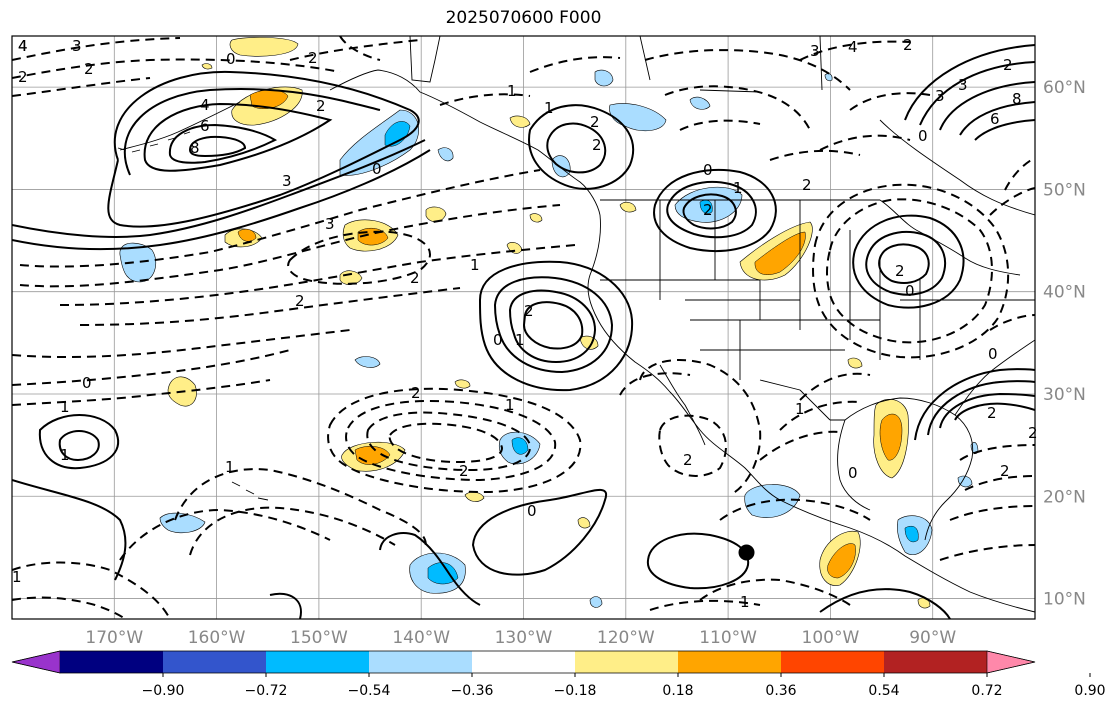  What do you see at coordinates (523, 18) in the screenshot?
I see `map-title: 2025070600 F000` at bounding box center [523, 18].